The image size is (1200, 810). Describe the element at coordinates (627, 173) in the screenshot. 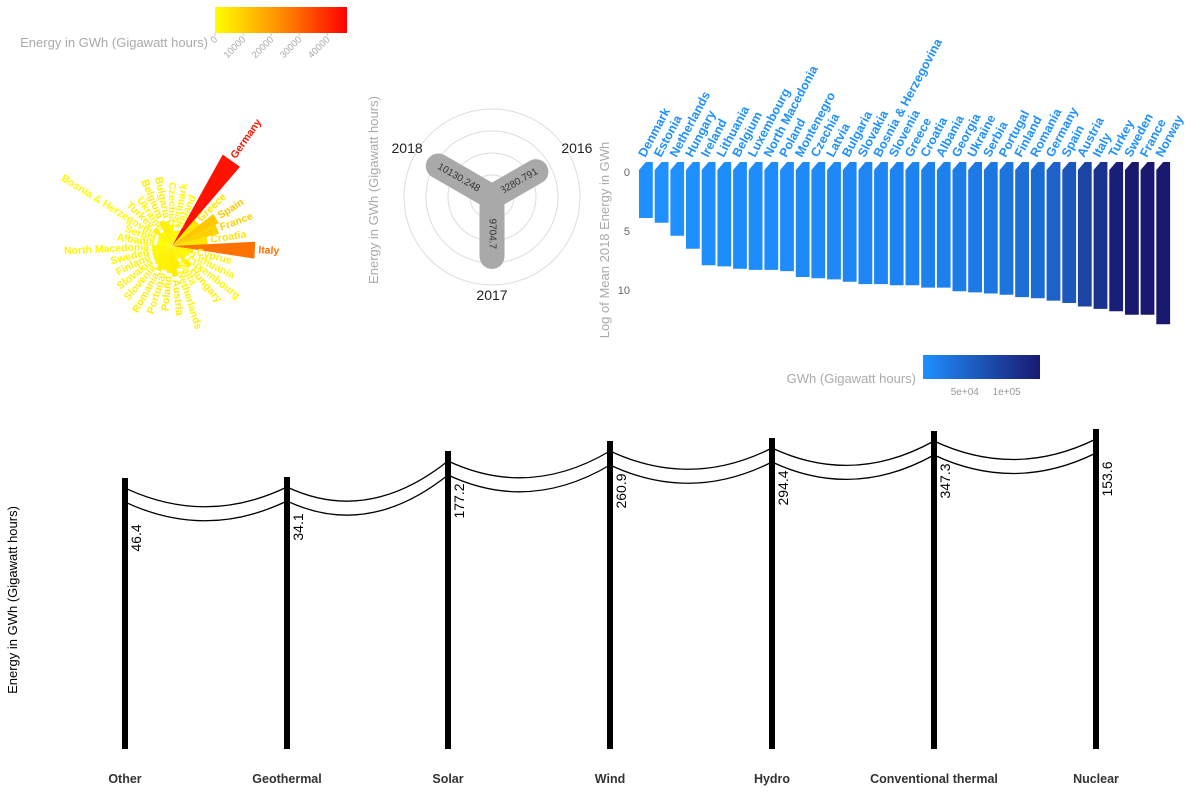

I see `y-tick-label: 0` at that location.